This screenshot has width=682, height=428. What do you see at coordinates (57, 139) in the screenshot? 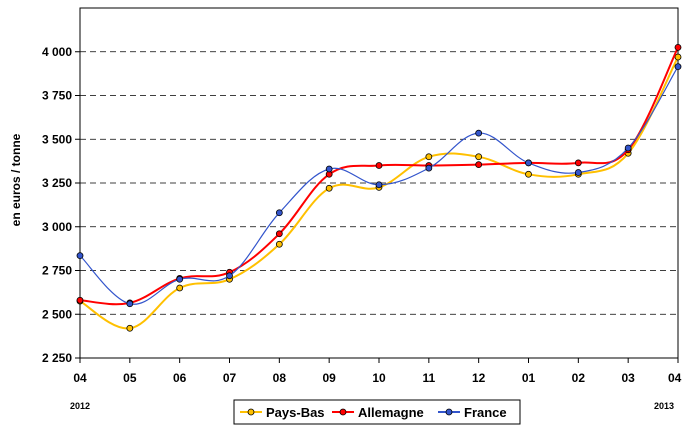
I see `y-tick-label: 3 500` at bounding box center [57, 139].